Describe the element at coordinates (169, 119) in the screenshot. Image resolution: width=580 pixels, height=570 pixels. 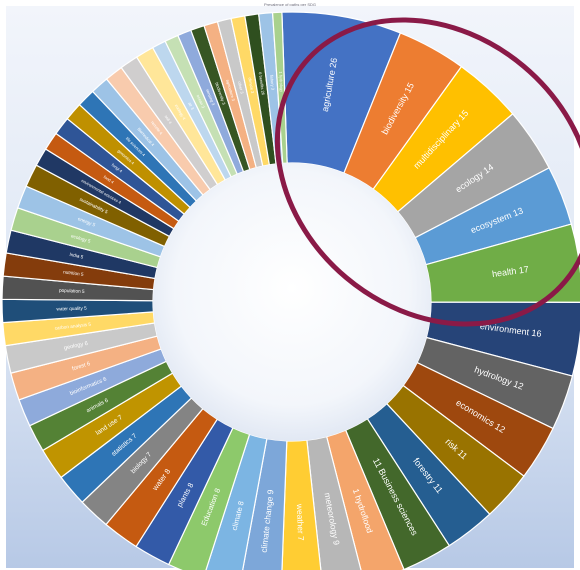
I see `slice-label-soil-4: soil 4` at that location.